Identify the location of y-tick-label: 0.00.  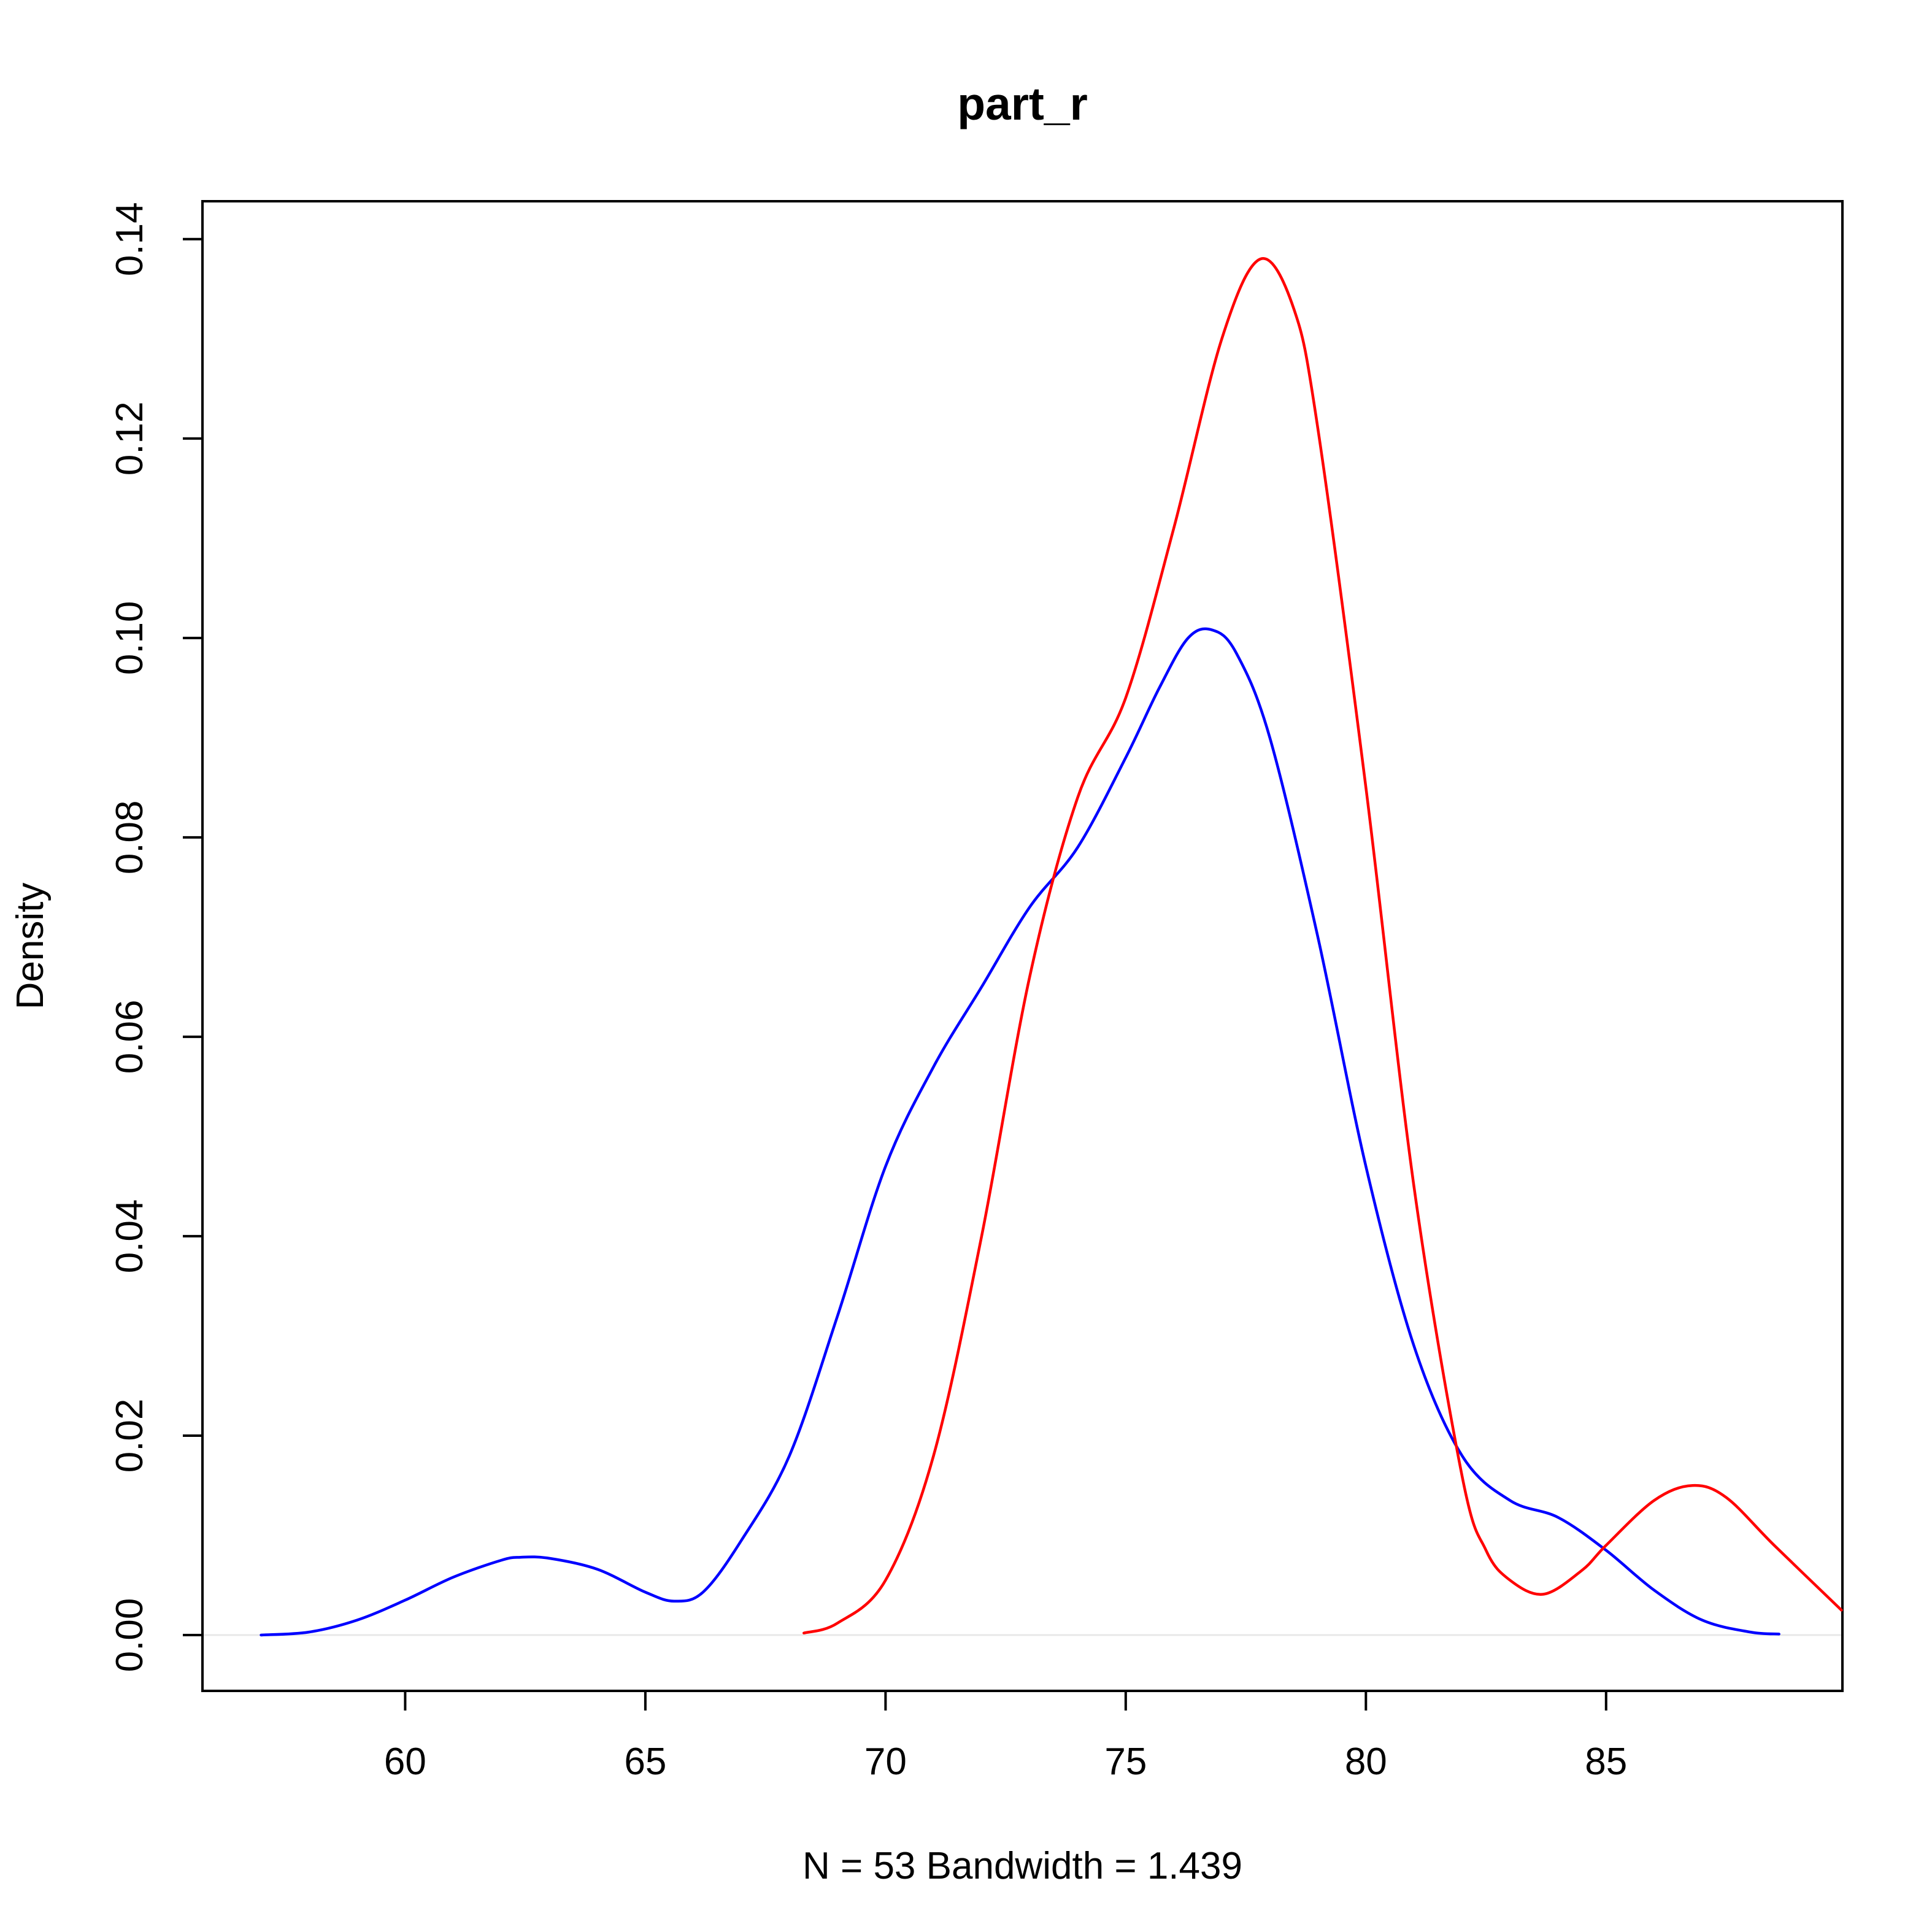
(130, 1635).